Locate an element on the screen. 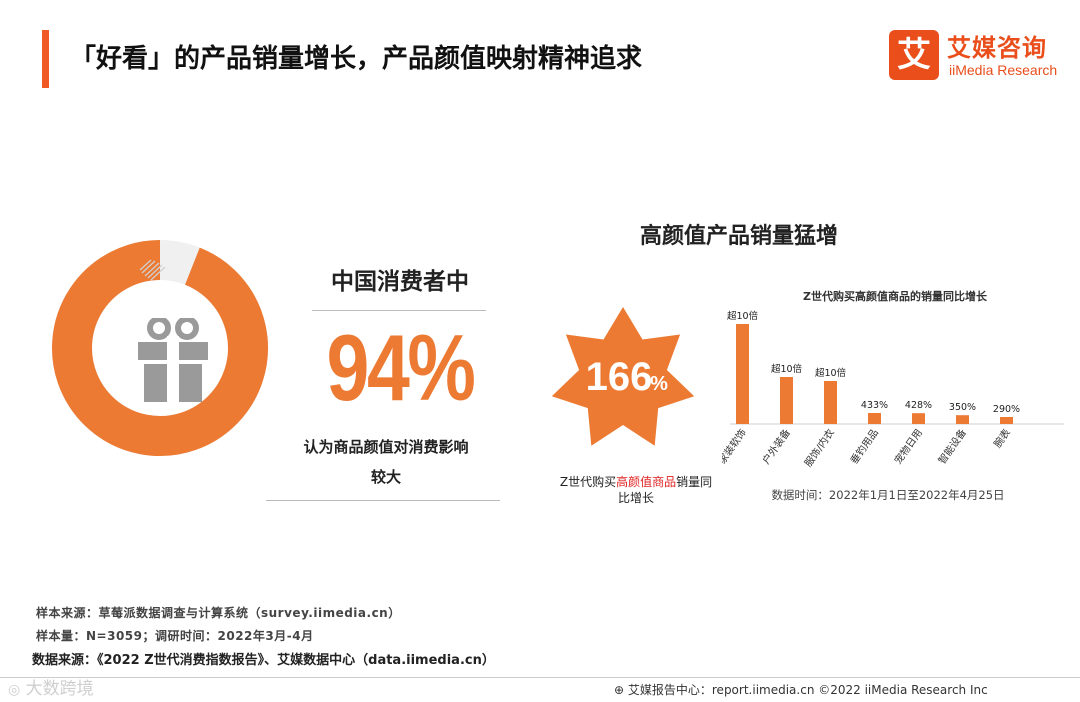 This screenshot has width=1080, height=702. category-label: 腕表 is located at coordinates (1002, 438).